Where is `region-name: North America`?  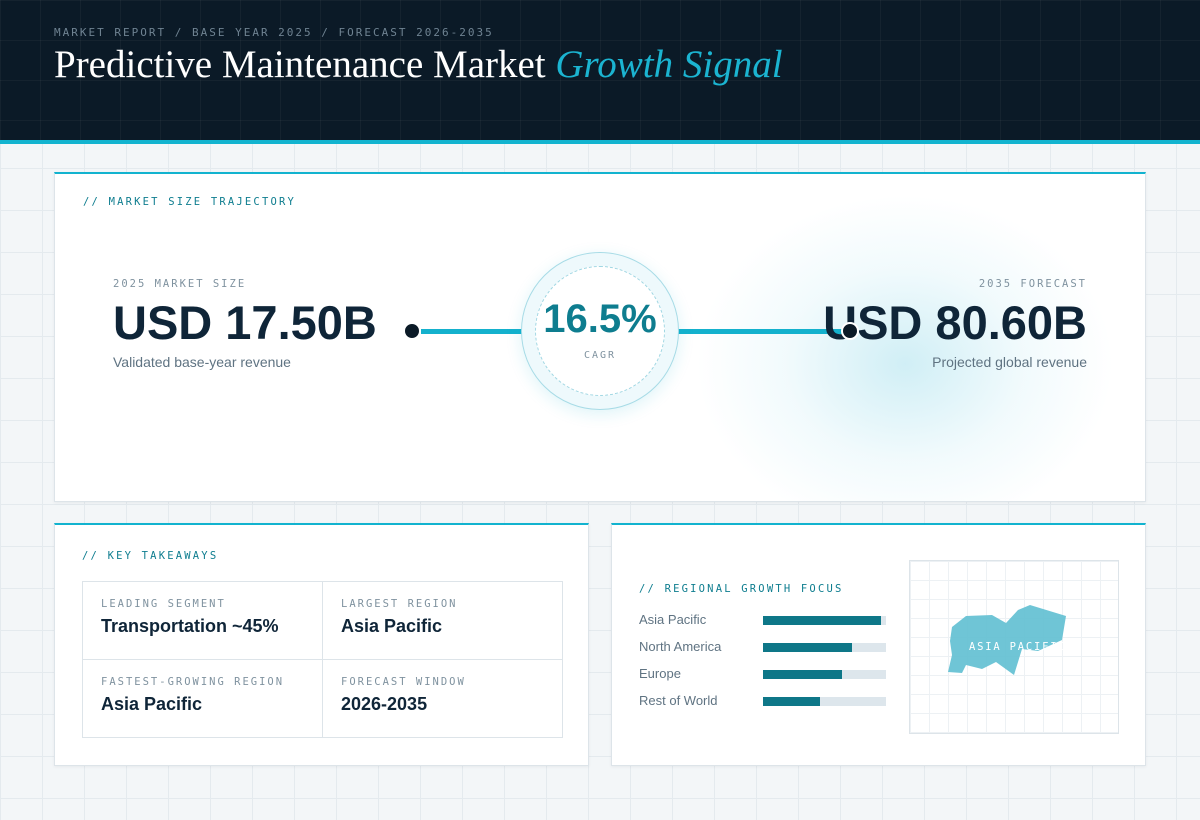
region-name: North America is located at coordinates (680, 646).